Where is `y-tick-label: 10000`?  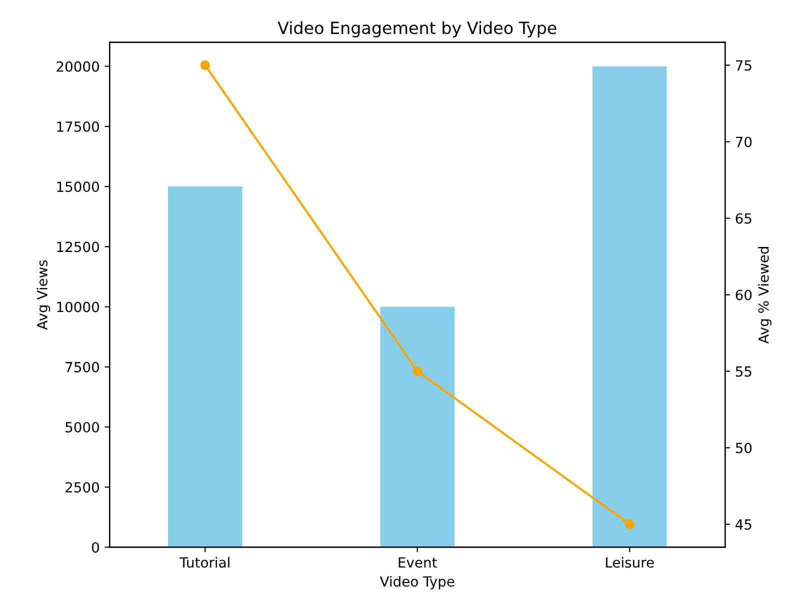 y-tick-label: 10000 is located at coordinates (78, 307).